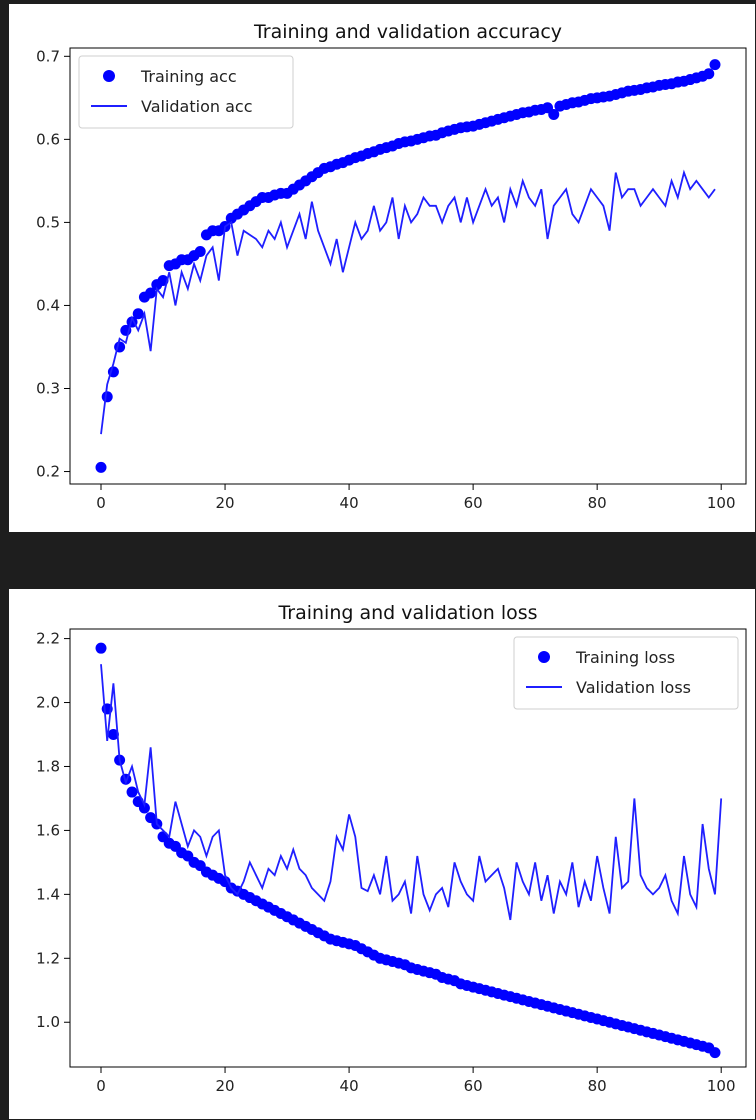  What do you see at coordinates (48, 139) in the screenshot?
I see `y-tick-label: 0.6` at bounding box center [48, 139].